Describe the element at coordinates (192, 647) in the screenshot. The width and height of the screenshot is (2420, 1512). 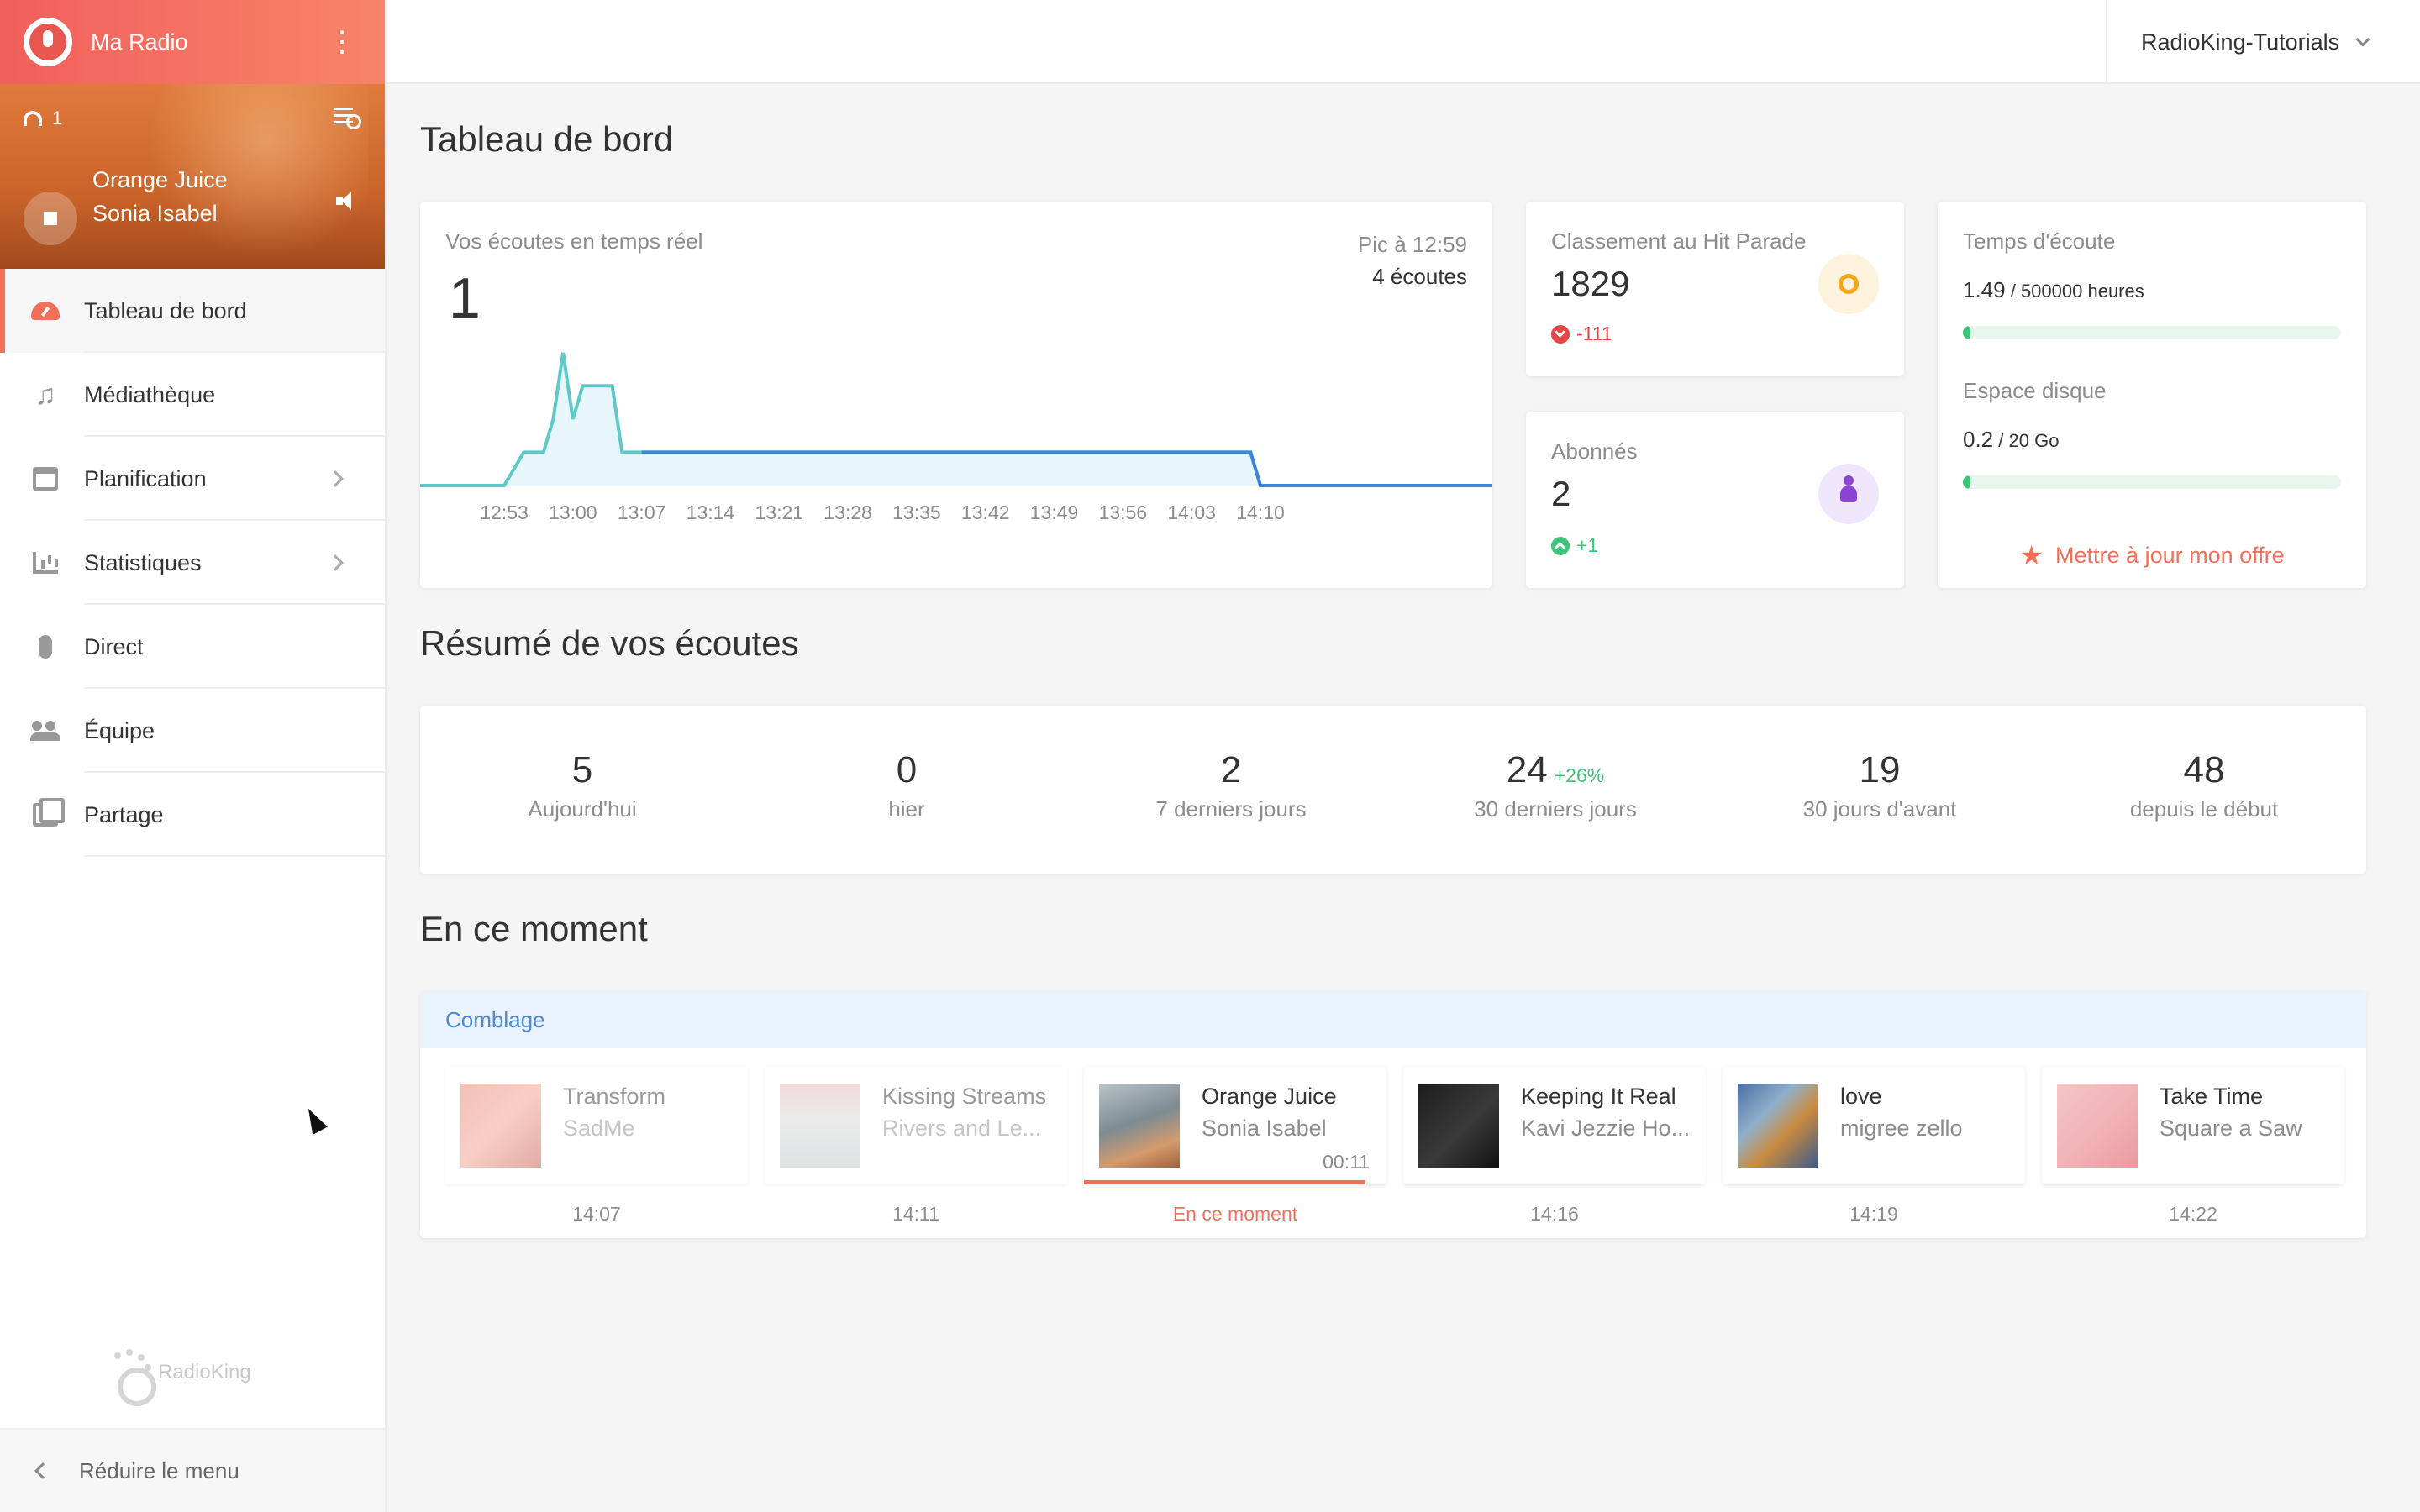
I see `sidebar-item-live: Direct` at that location.